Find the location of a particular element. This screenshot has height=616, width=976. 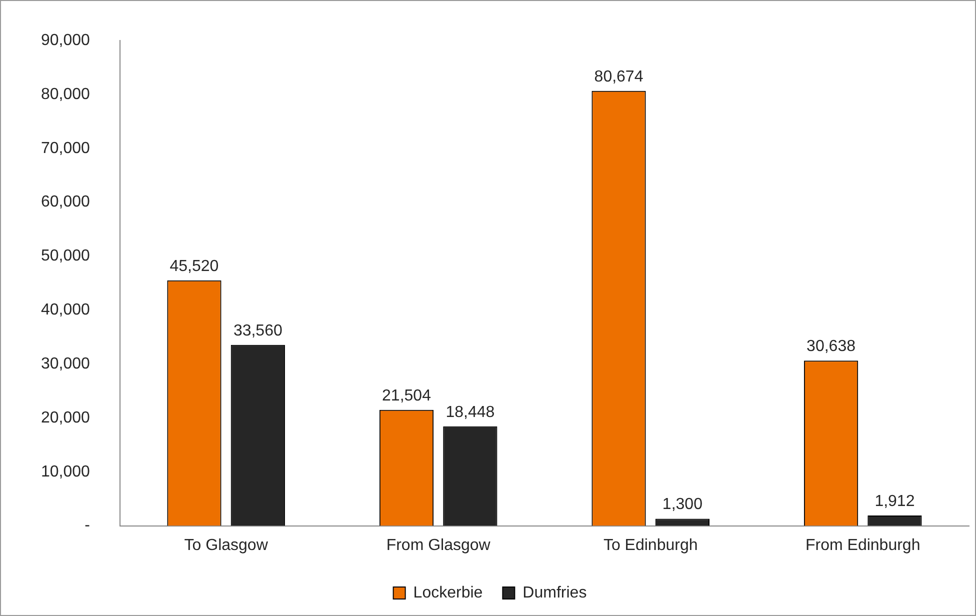

legend-label: Dumfries is located at coordinates (554, 593).